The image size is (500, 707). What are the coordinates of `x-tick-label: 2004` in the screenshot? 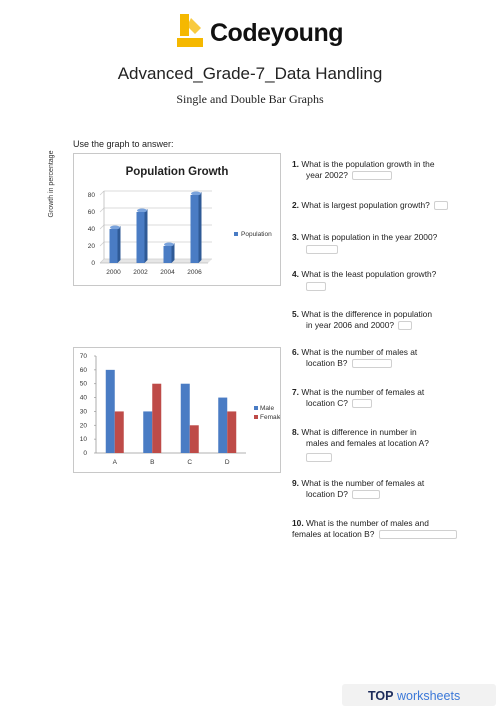 It's located at (167, 272).